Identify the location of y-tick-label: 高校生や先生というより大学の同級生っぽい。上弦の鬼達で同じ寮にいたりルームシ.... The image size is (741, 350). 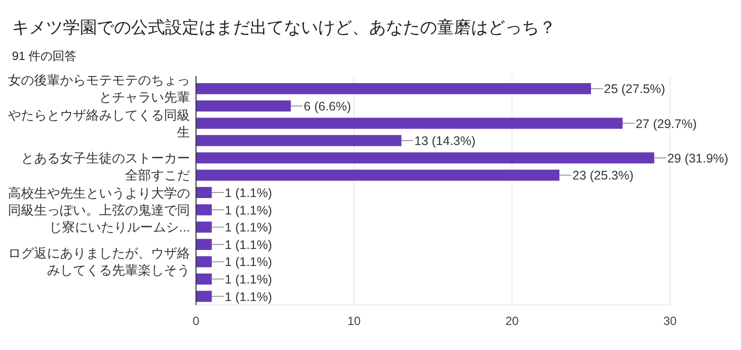
(99, 209).